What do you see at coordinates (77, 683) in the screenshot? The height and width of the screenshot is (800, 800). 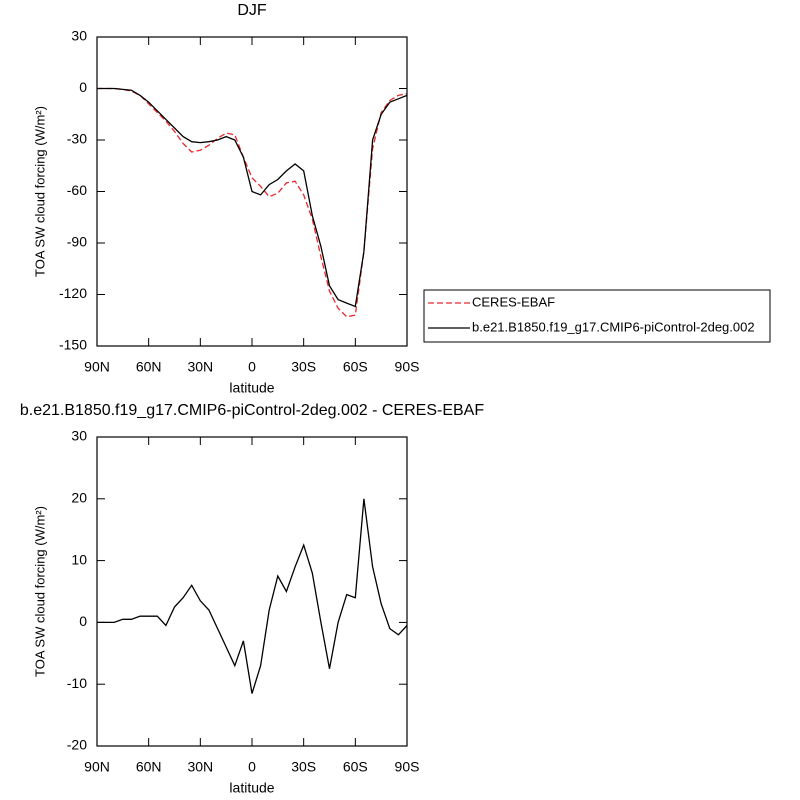 I see `y-tick-label: -10` at bounding box center [77, 683].